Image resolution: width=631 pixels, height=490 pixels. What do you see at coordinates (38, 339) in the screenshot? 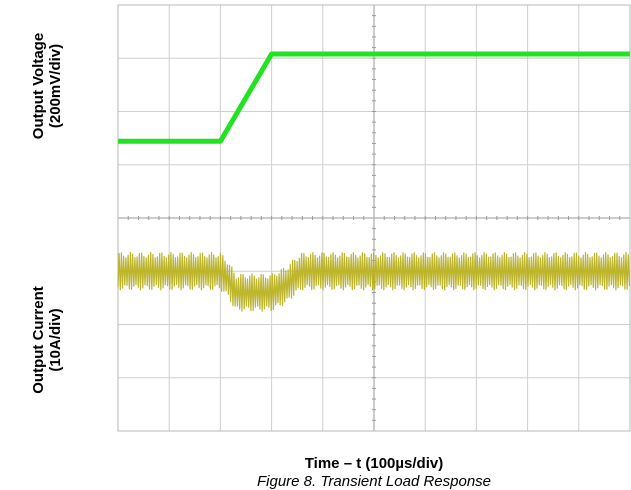
I see `ylabel-current-line1: Output Current` at bounding box center [38, 339].